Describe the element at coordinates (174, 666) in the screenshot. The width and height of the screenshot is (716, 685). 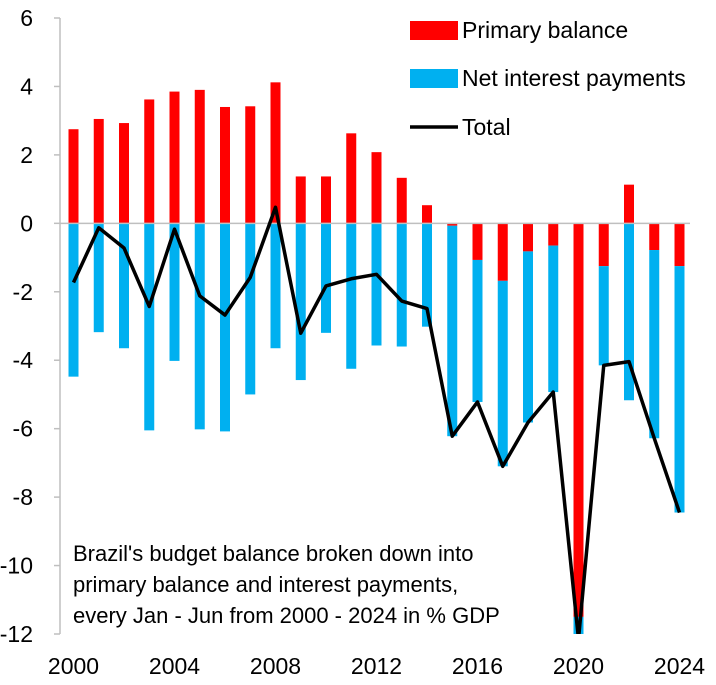
I see `x-tick-label: 2004` at that location.